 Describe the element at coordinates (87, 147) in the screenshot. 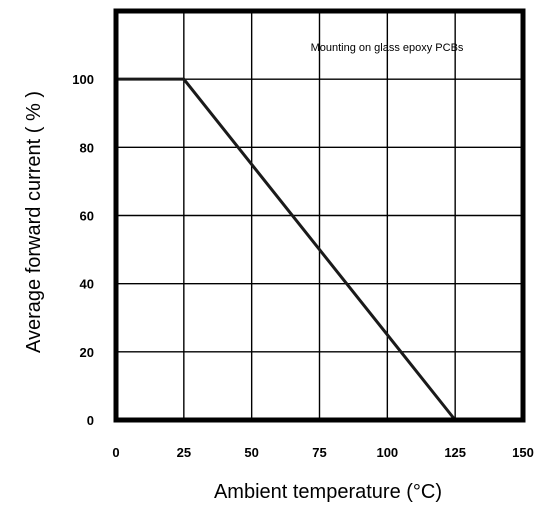

I see `y-tick-label: 80` at that location.